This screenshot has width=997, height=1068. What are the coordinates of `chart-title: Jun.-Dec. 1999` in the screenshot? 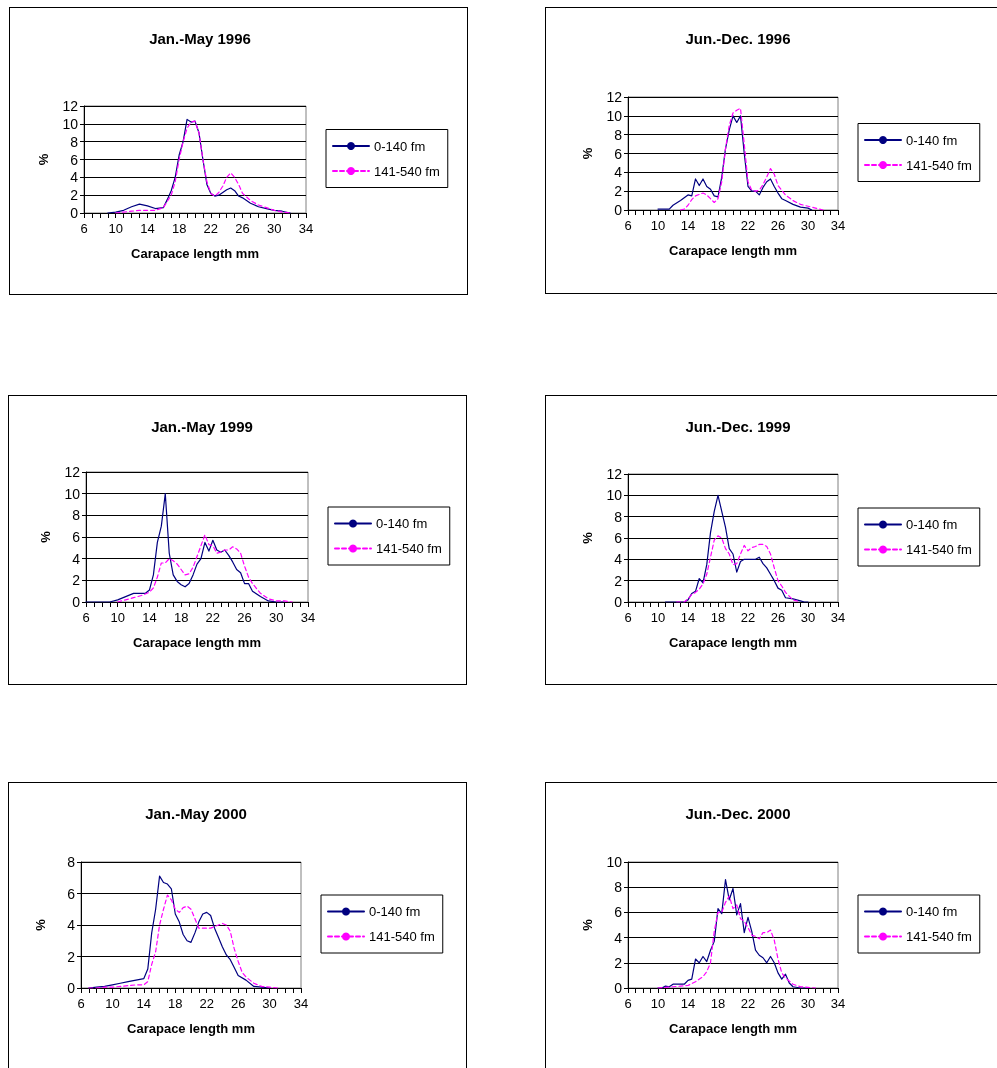 It's located at (738, 426).